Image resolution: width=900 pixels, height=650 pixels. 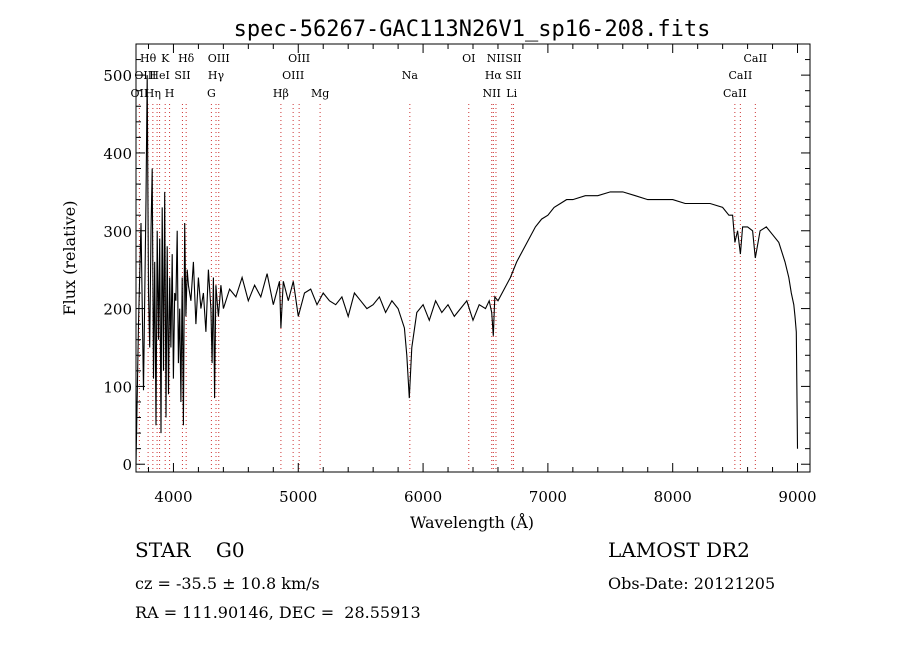 What do you see at coordinates (468, 58) in the screenshot?
I see `line-label: OI` at bounding box center [468, 58].